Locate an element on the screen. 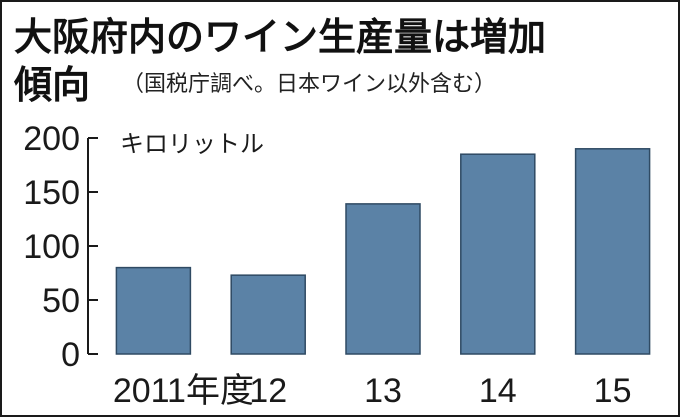  y-axis: 0 50 100 150 200 is located at coordinates (60, 247).